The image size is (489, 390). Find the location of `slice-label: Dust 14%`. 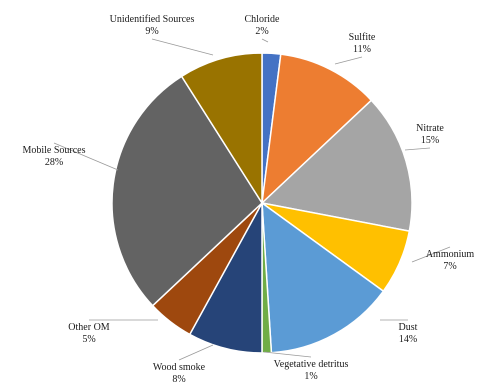

slice-label: Dust 14% is located at coordinates (408, 333).